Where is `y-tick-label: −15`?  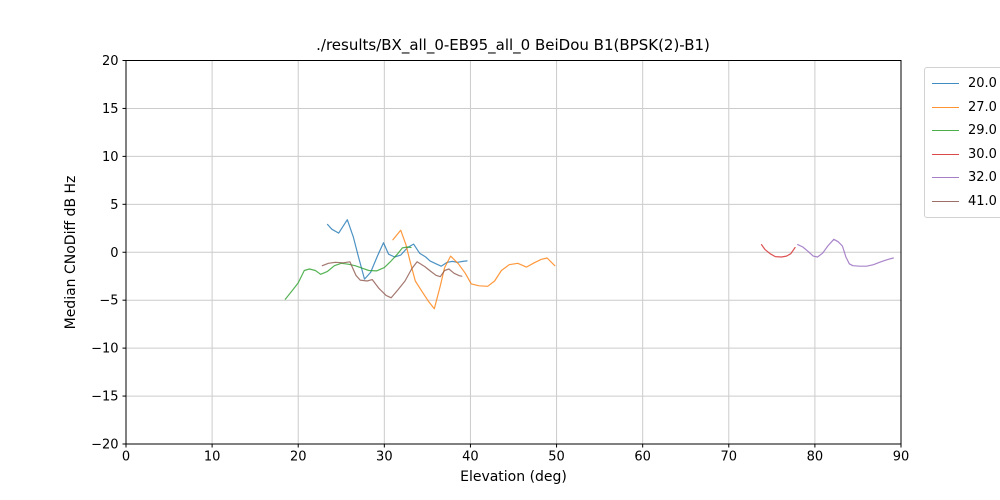 y-tick-label: −15 is located at coordinates (104, 397).